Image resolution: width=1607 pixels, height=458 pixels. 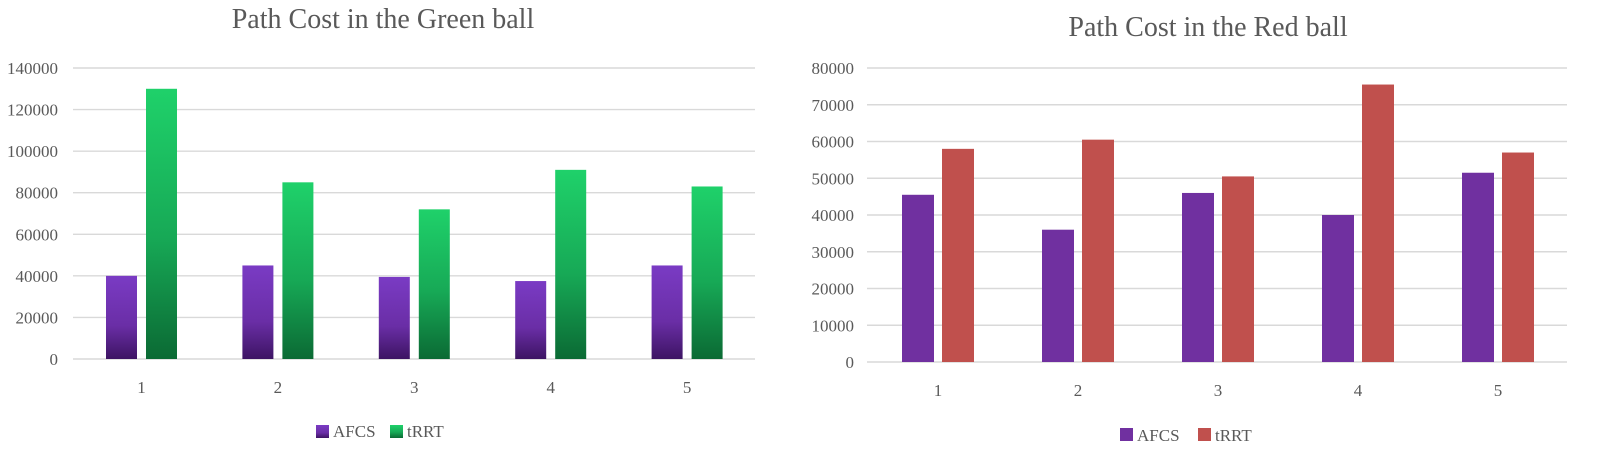 I want to click on y-tick-label: 30000, so click(x=833, y=252).